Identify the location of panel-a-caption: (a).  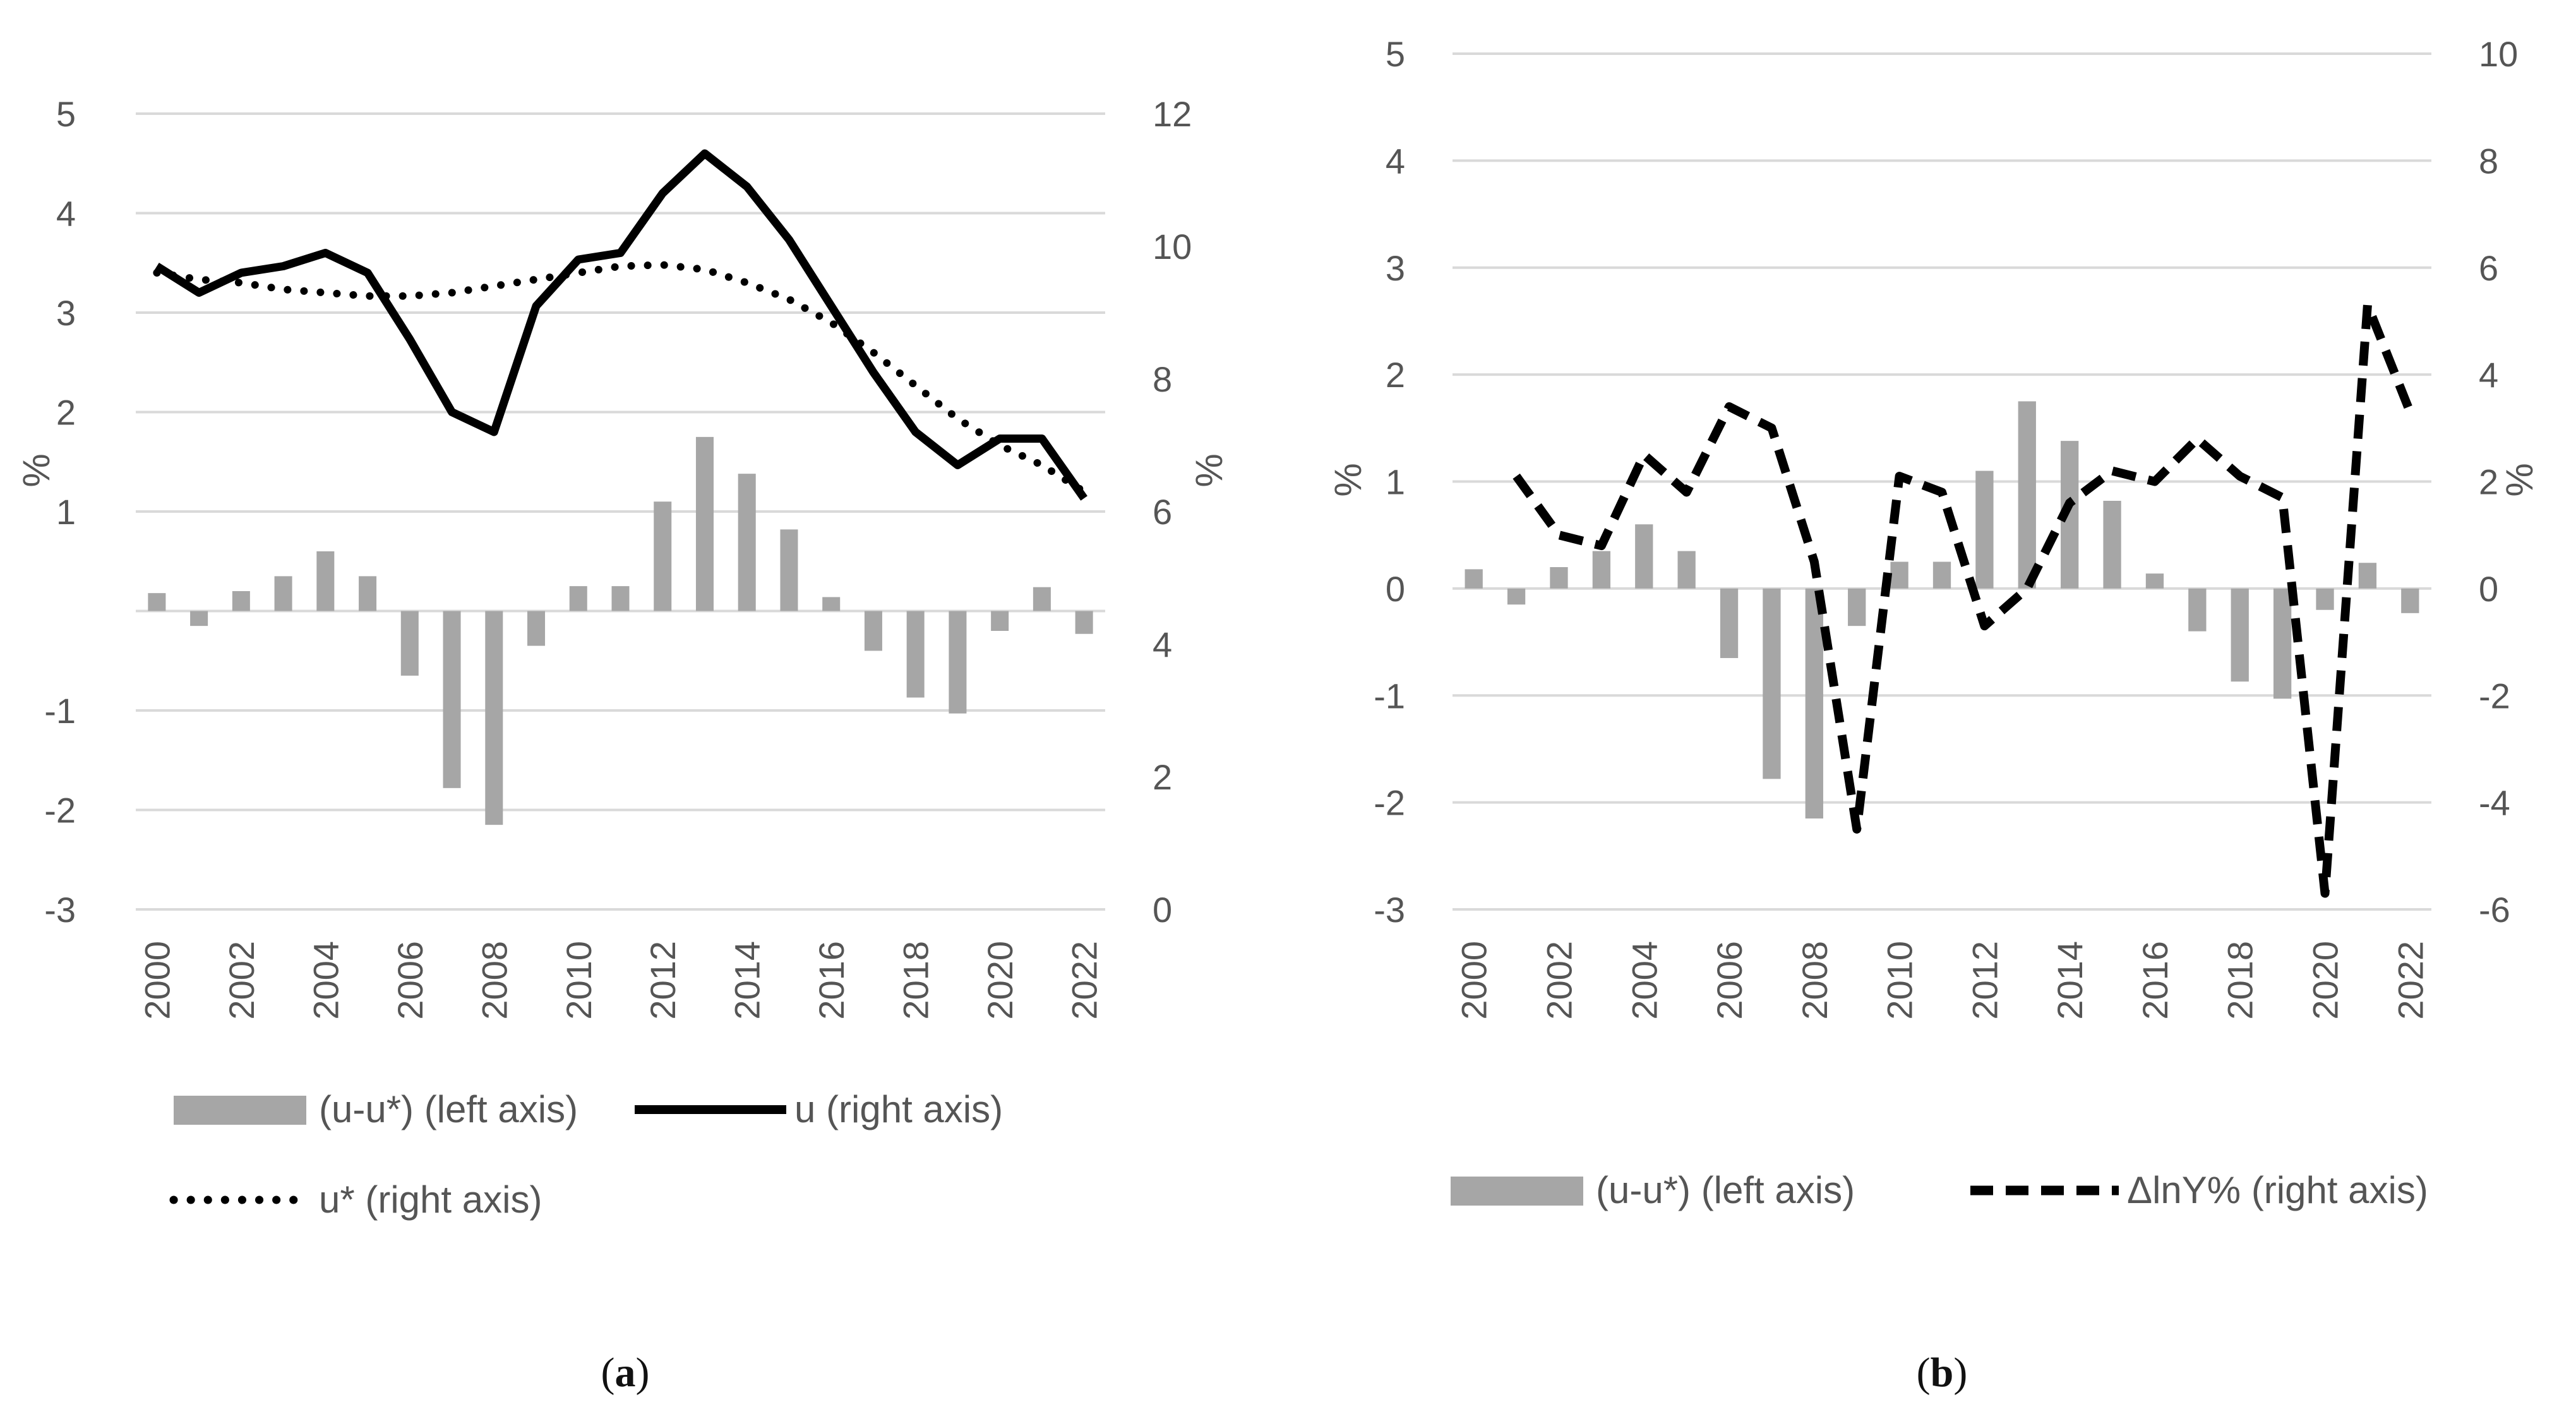
(625, 1373).